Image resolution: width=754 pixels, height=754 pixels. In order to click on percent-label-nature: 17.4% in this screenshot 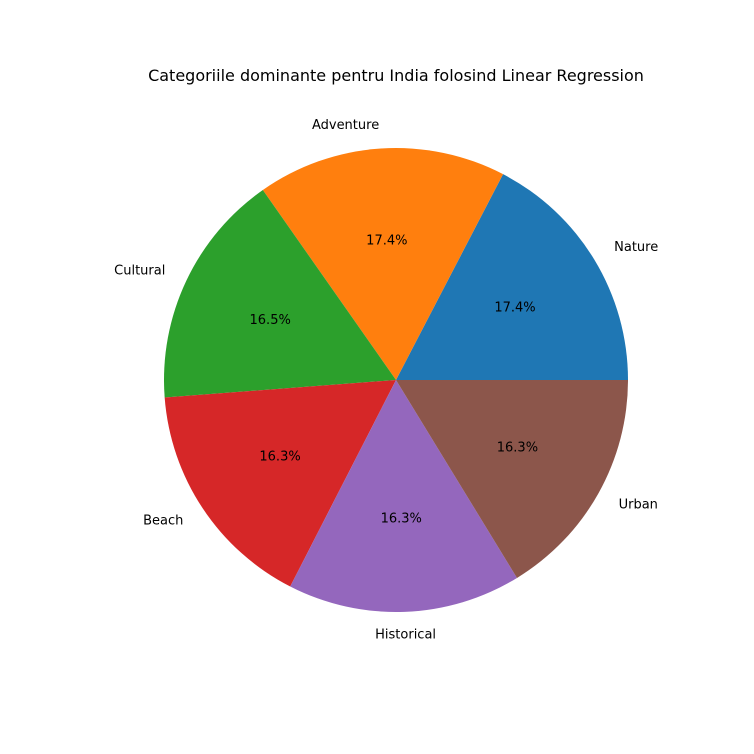, I will do `click(514, 307)`.